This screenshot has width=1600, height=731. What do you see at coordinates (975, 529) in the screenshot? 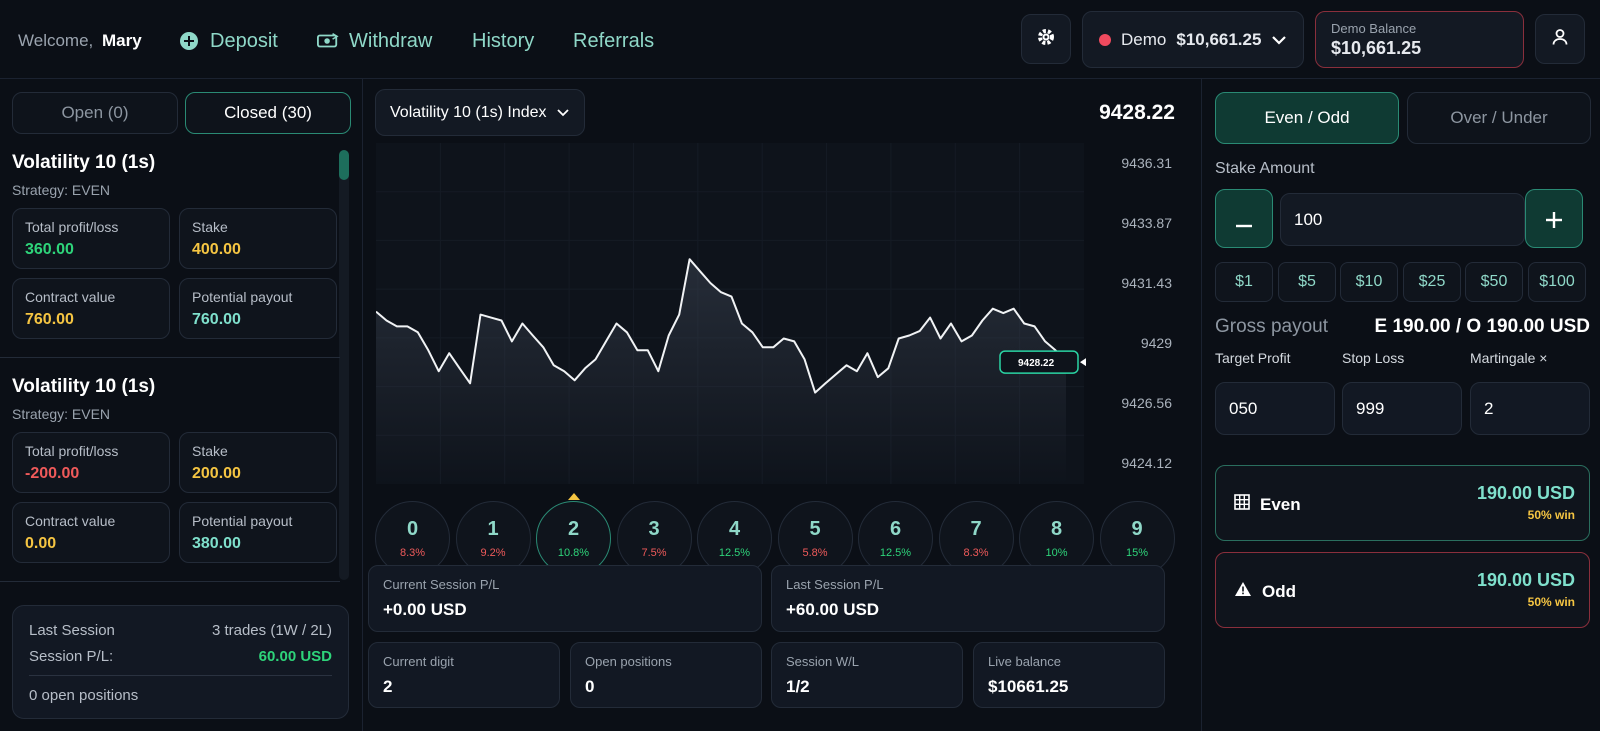
I see `digit-number: 7` at bounding box center [975, 529].